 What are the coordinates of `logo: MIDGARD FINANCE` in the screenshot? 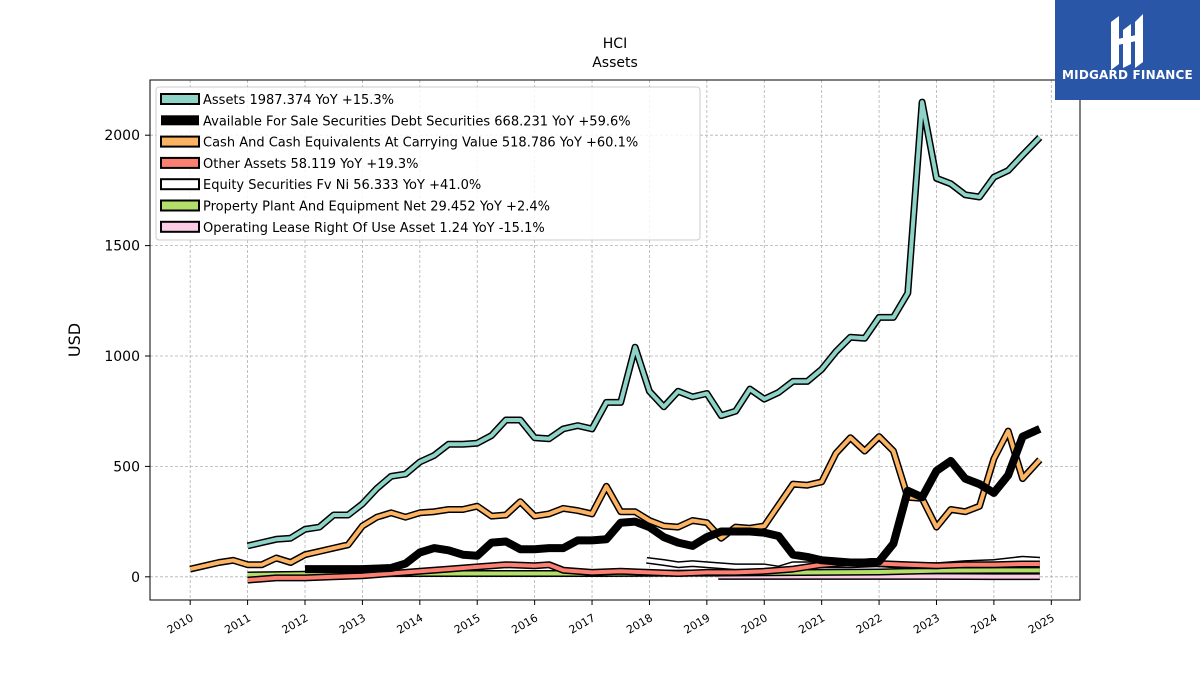 It's located at (1127, 50).